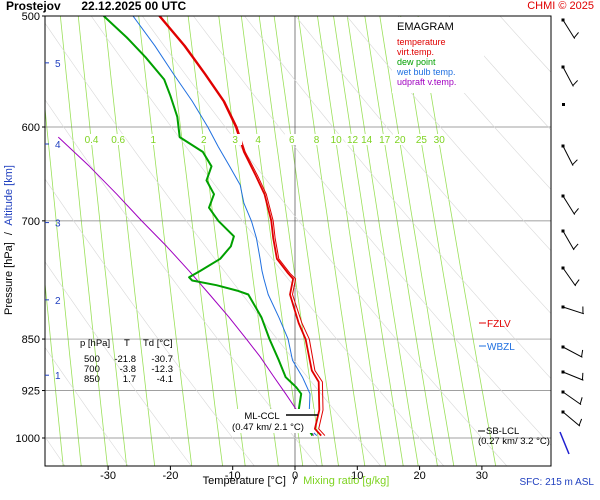 This screenshot has width=600, height=500. I want to click on fzlv-marker: FZLV, so click(495, 324).